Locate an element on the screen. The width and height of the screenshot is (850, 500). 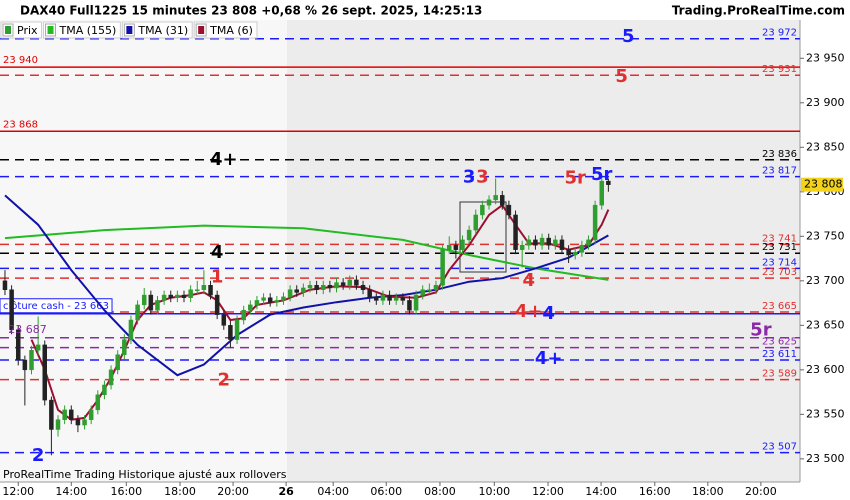
annotation: 4 is located at coordinates (217, 252).